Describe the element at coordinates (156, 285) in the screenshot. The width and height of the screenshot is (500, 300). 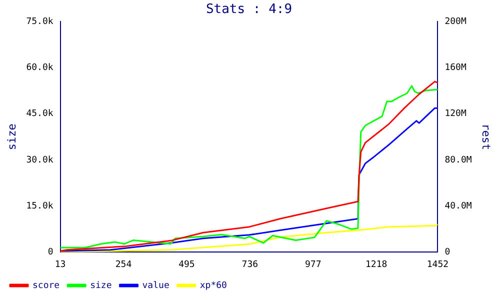
I see `legend-label: value` at that location.